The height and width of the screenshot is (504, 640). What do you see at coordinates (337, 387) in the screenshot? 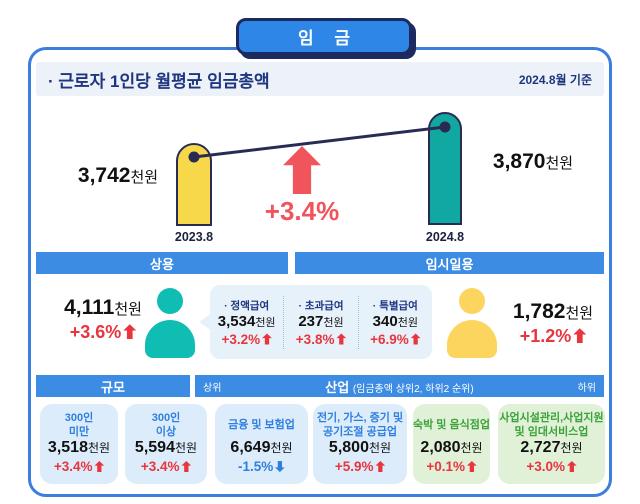
I see `industry-header-text: 산업` at bounding box center [337, 387].